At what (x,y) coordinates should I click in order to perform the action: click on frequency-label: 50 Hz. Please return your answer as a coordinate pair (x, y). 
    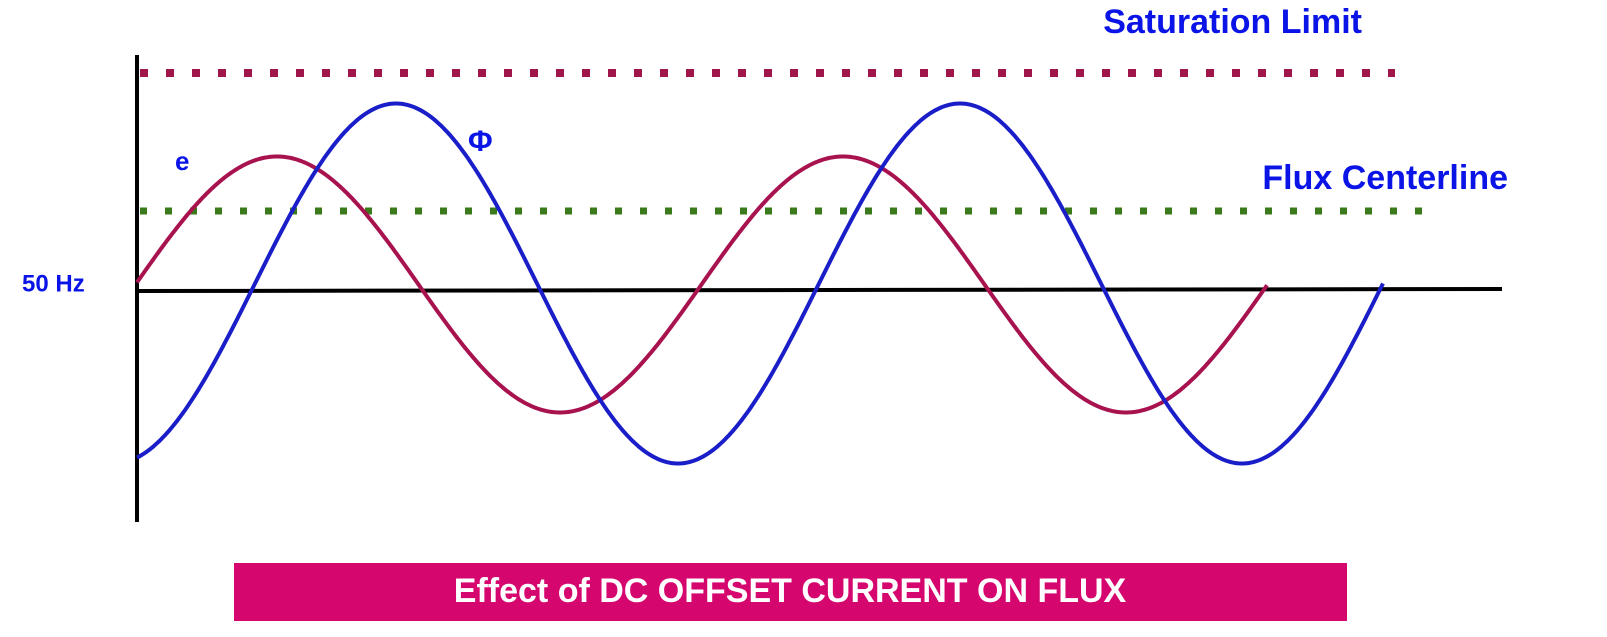
    Looking at the image, I should click on (53, 283).